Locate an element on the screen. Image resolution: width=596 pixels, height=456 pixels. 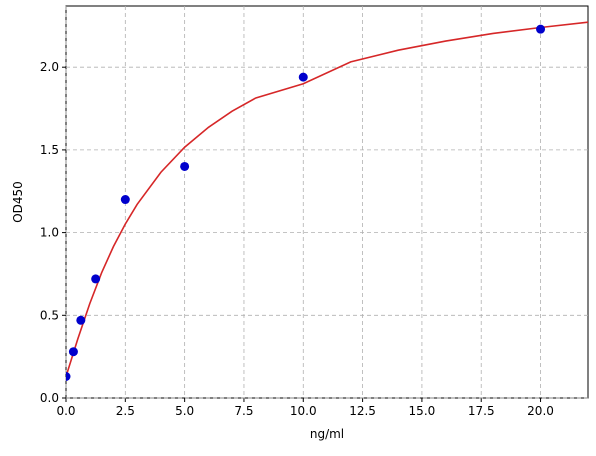
x-tick-label: 12.5 is located at coordinates (362, 411).